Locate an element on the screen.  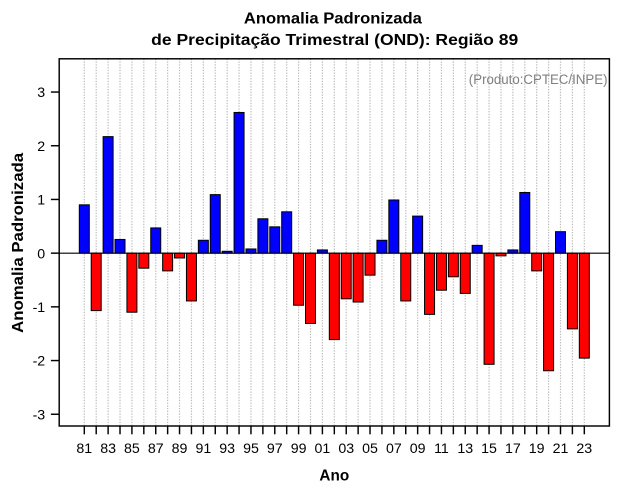
svg-text: 0 is located at coordinates (41, 254).